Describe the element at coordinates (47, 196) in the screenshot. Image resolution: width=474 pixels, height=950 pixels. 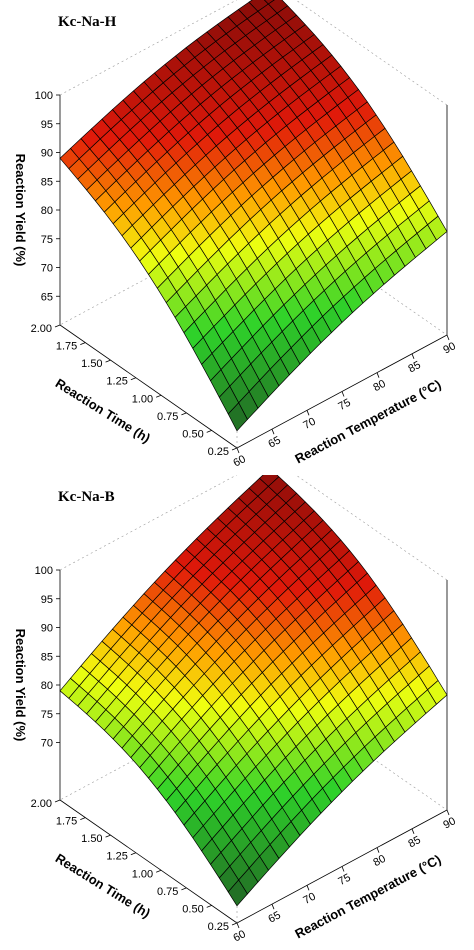
I see `z-ticks: 65 70 75 80 85 90 95 100` at that location.